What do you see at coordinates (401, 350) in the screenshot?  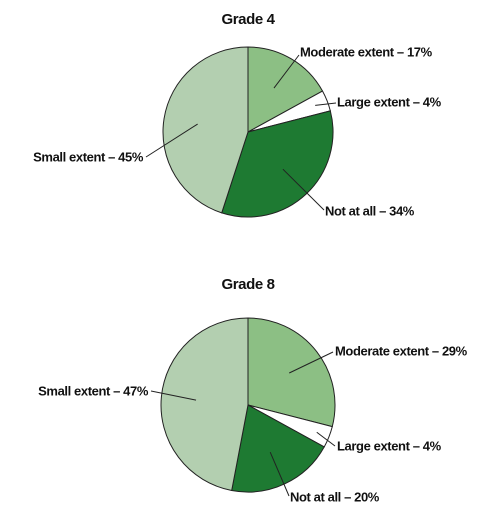 I see `slice-label: Moderate extent – 29%` at bounding box center [401, 350].